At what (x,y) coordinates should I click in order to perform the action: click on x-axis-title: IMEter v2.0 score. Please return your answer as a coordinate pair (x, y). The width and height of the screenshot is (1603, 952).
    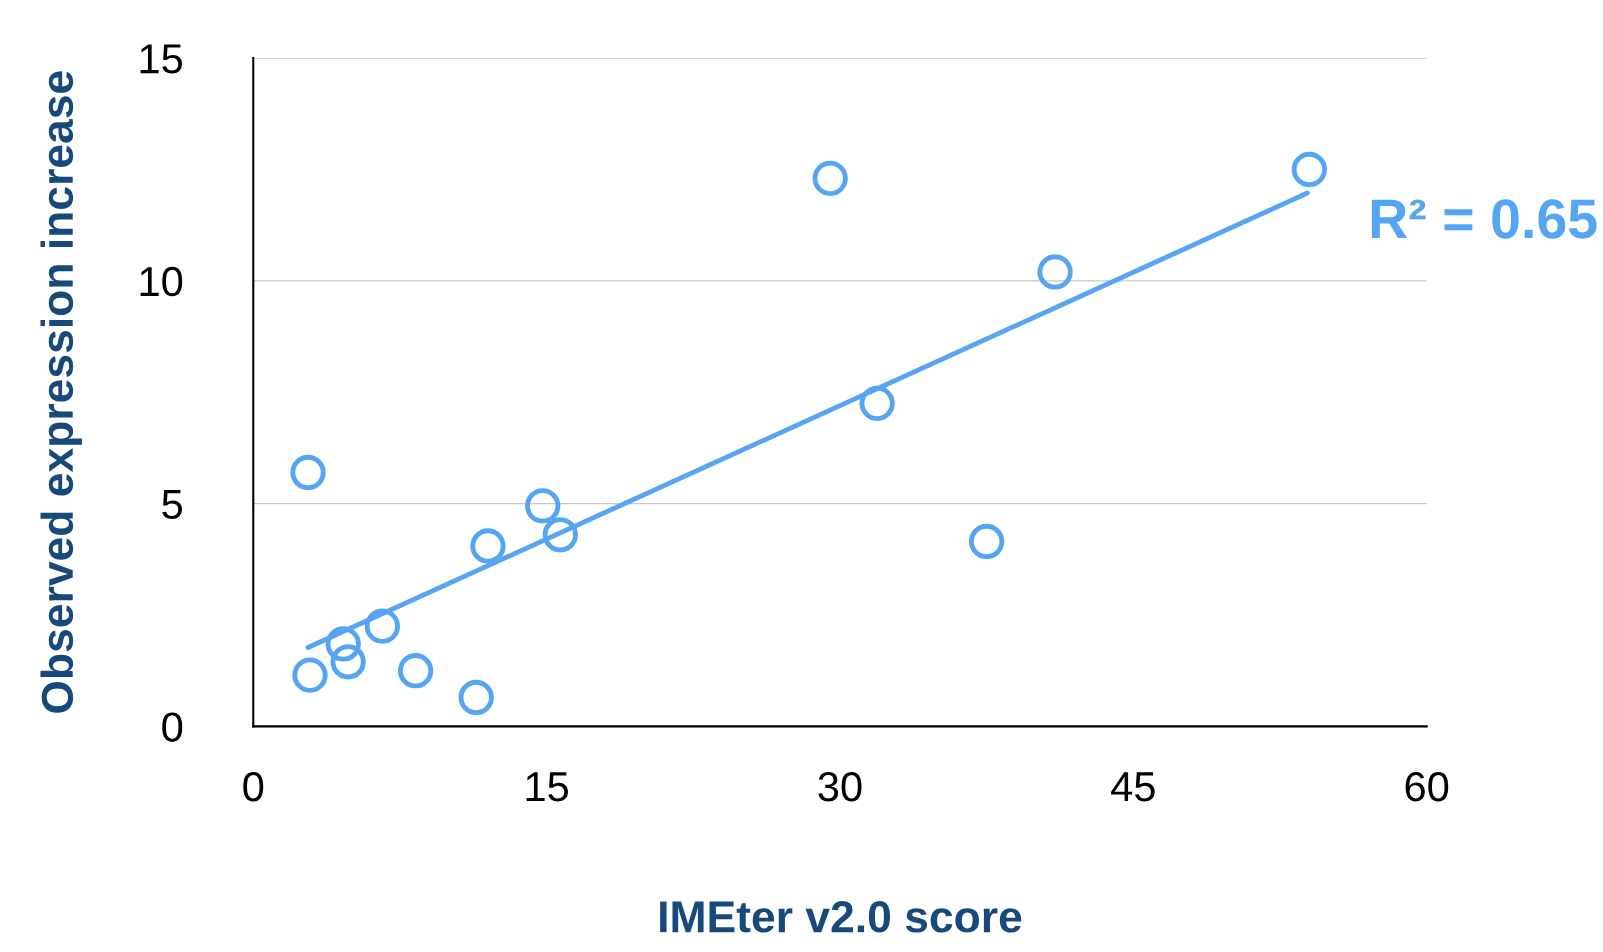
    Looking at the image, I should click on (841, 917).